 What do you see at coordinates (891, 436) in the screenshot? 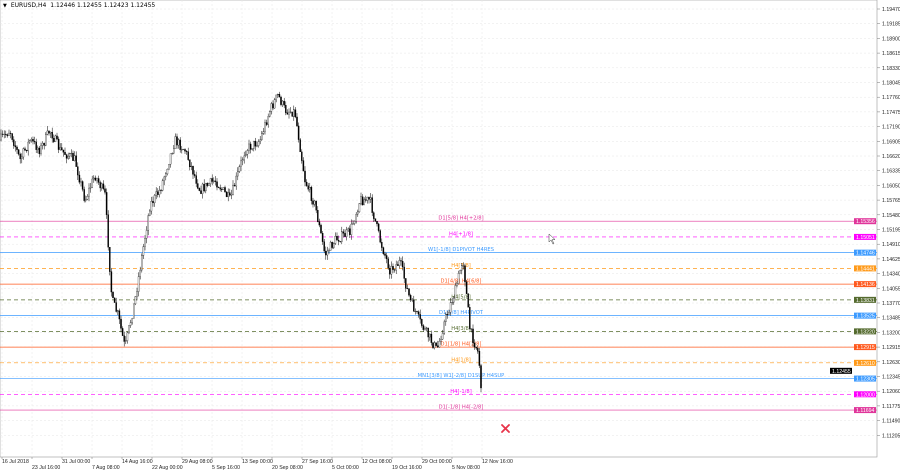
I see `price-tick-label: 1.11205` at bounding box center [891, 436].